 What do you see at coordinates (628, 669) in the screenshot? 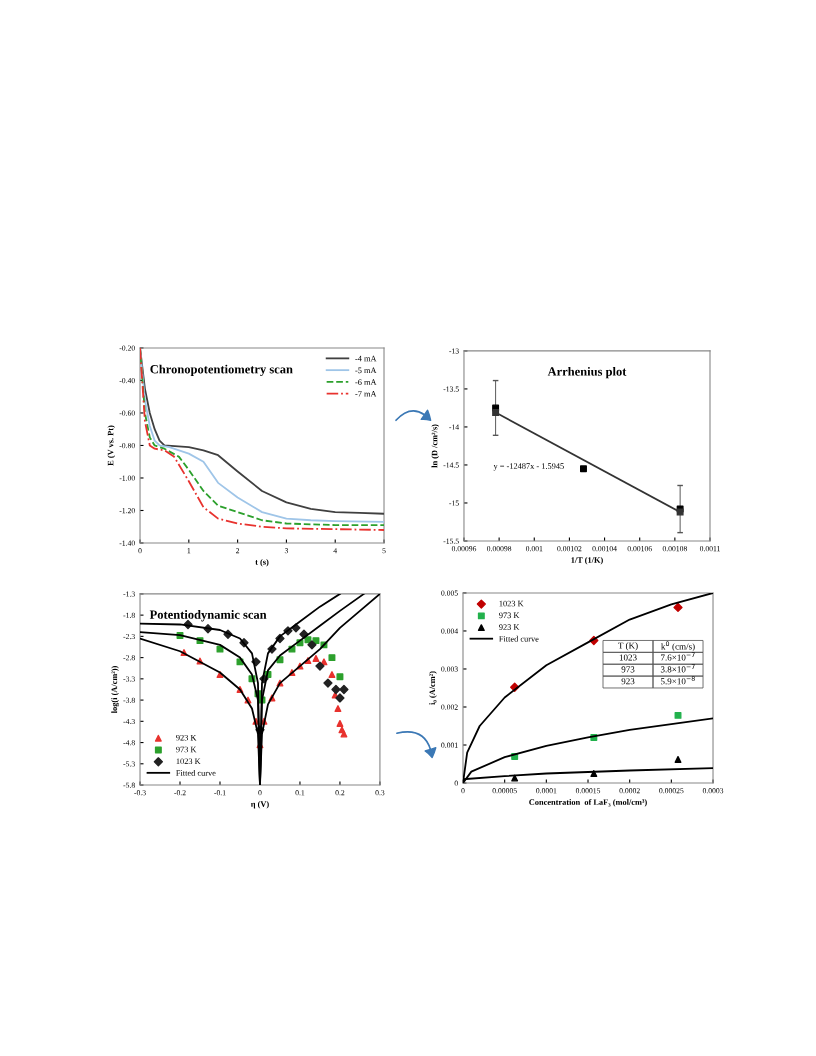
I see `annotation: 973` at bounding box center [628, 669].